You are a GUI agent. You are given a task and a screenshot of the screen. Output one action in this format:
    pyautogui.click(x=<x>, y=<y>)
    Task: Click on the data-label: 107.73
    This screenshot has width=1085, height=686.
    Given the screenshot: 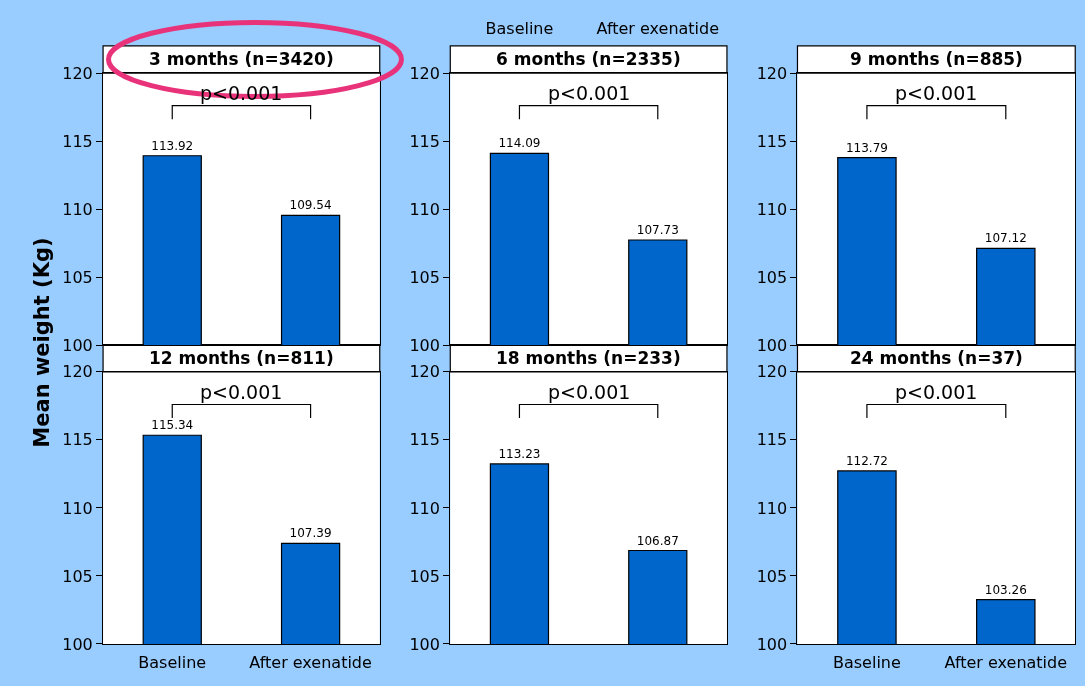 What is the action you would take?
    pyautogui.click(x=657, y=229)
    